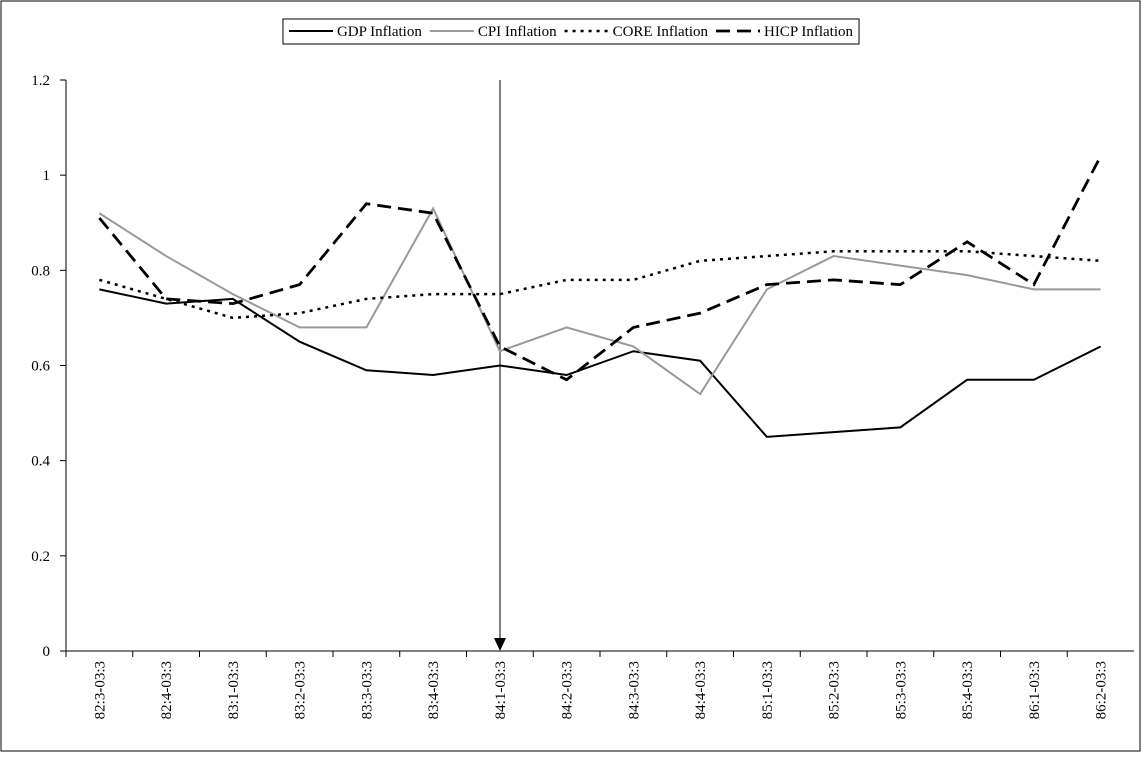 The height and width of the screenshot is (758, 1142). Describe the element at coordinates (434, 690) in the screenshot. I see `x-tick-label: 83:4-03:3` at that location.